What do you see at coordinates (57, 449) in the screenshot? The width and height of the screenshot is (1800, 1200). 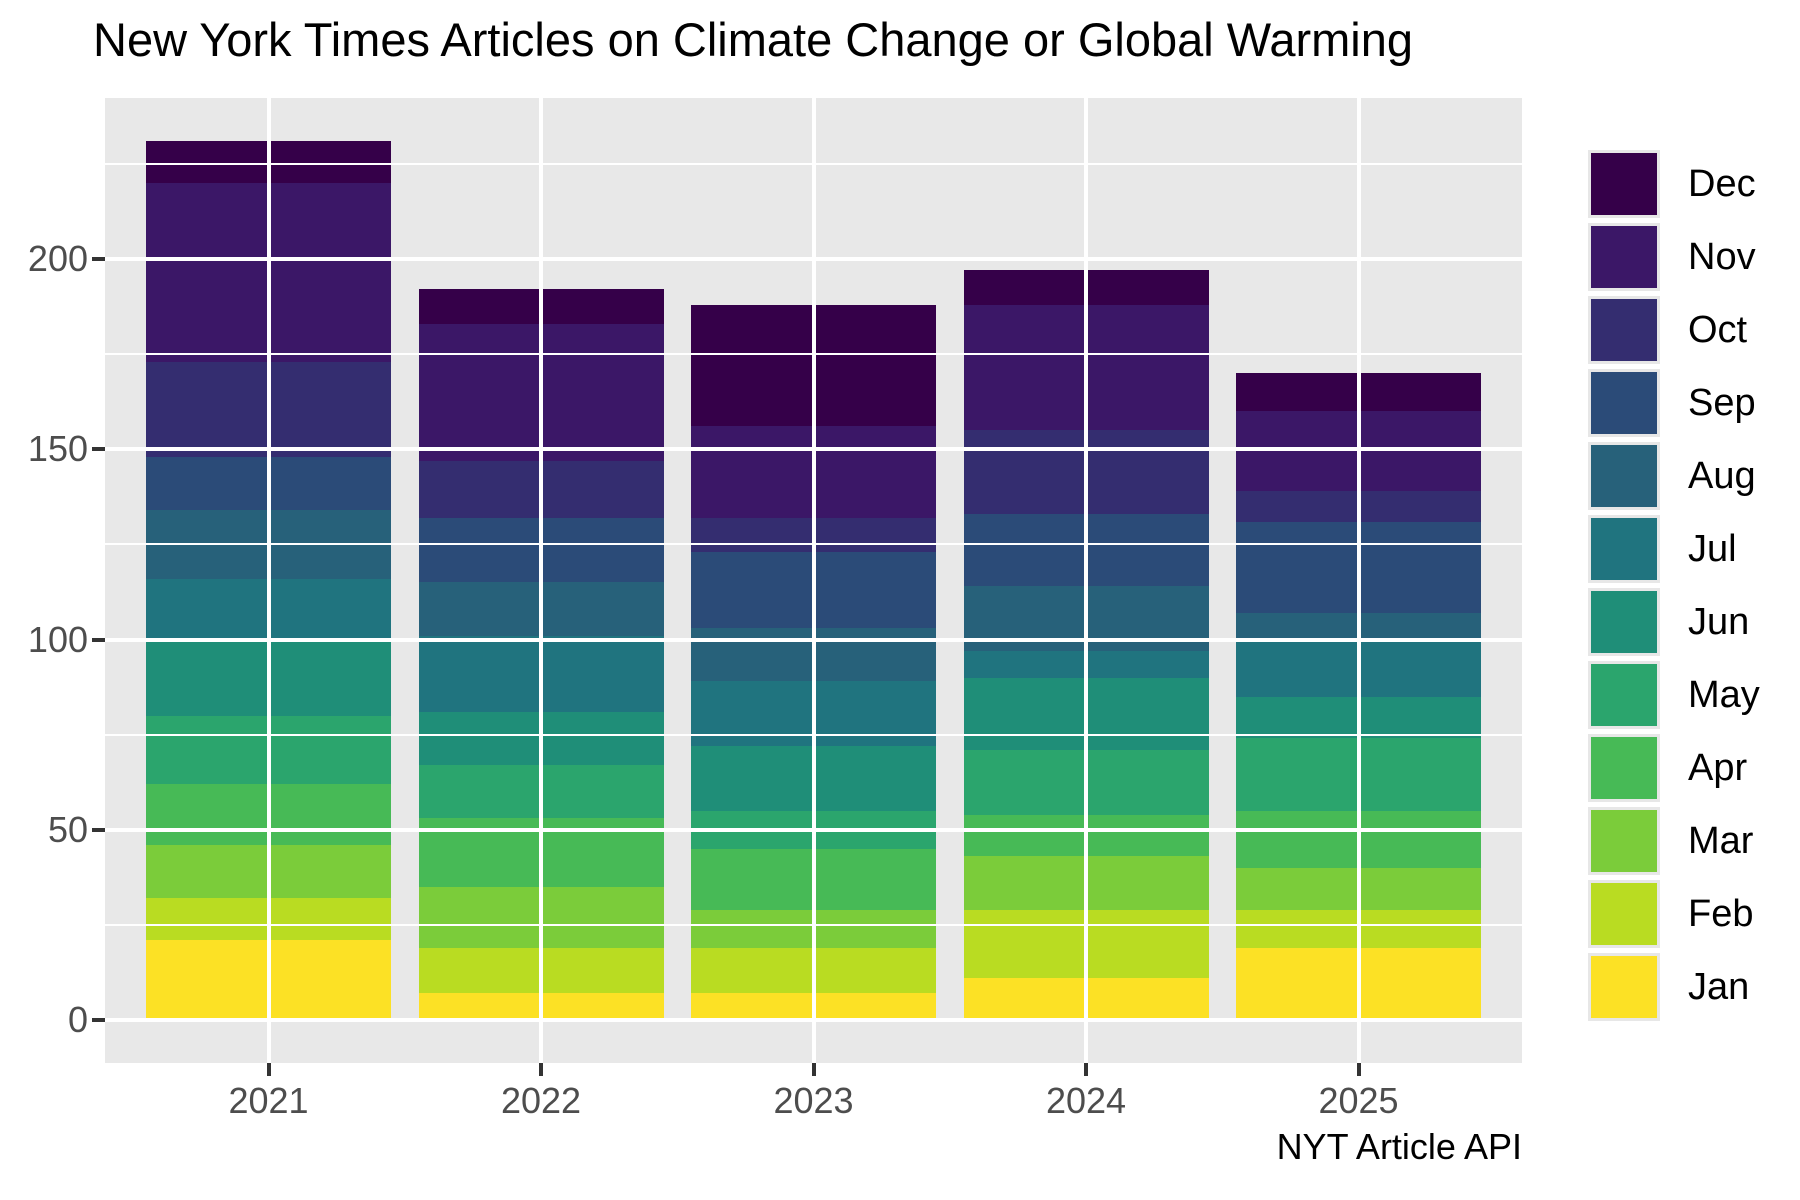 I see `y-tick-label: 150` at bounding box center [57, 449].